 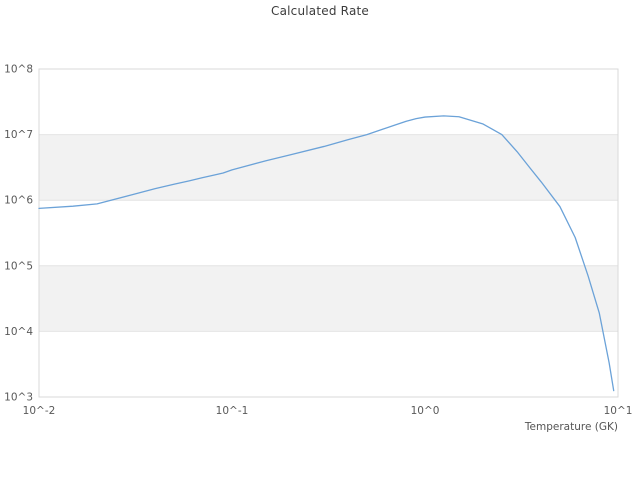 What do you see at coordinates (18, 332) in the screenshot?
I see `y-tick-label: 10^4` at bounding box center [18, 332].